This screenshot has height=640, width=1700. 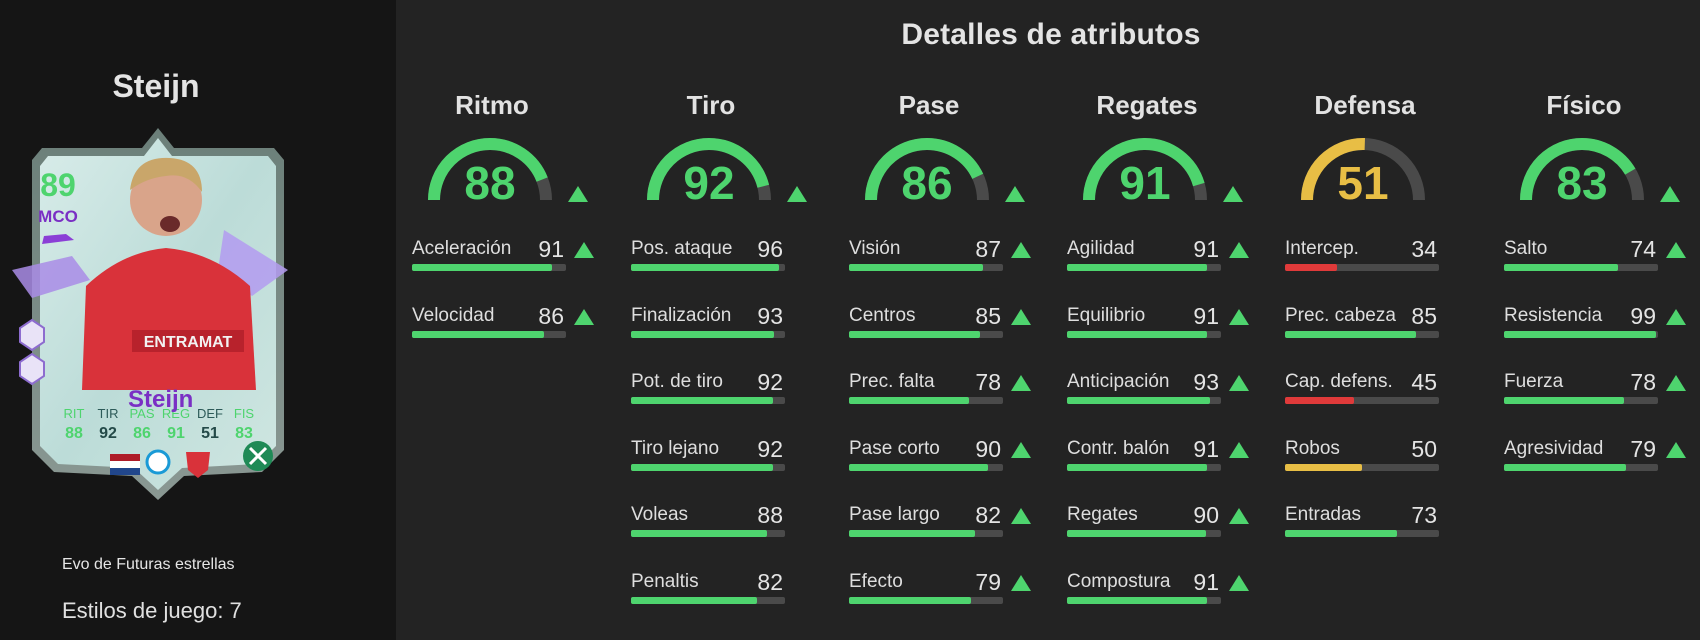 I want to click on category-title-fisico: Físico, so click(x=1584, y=105).